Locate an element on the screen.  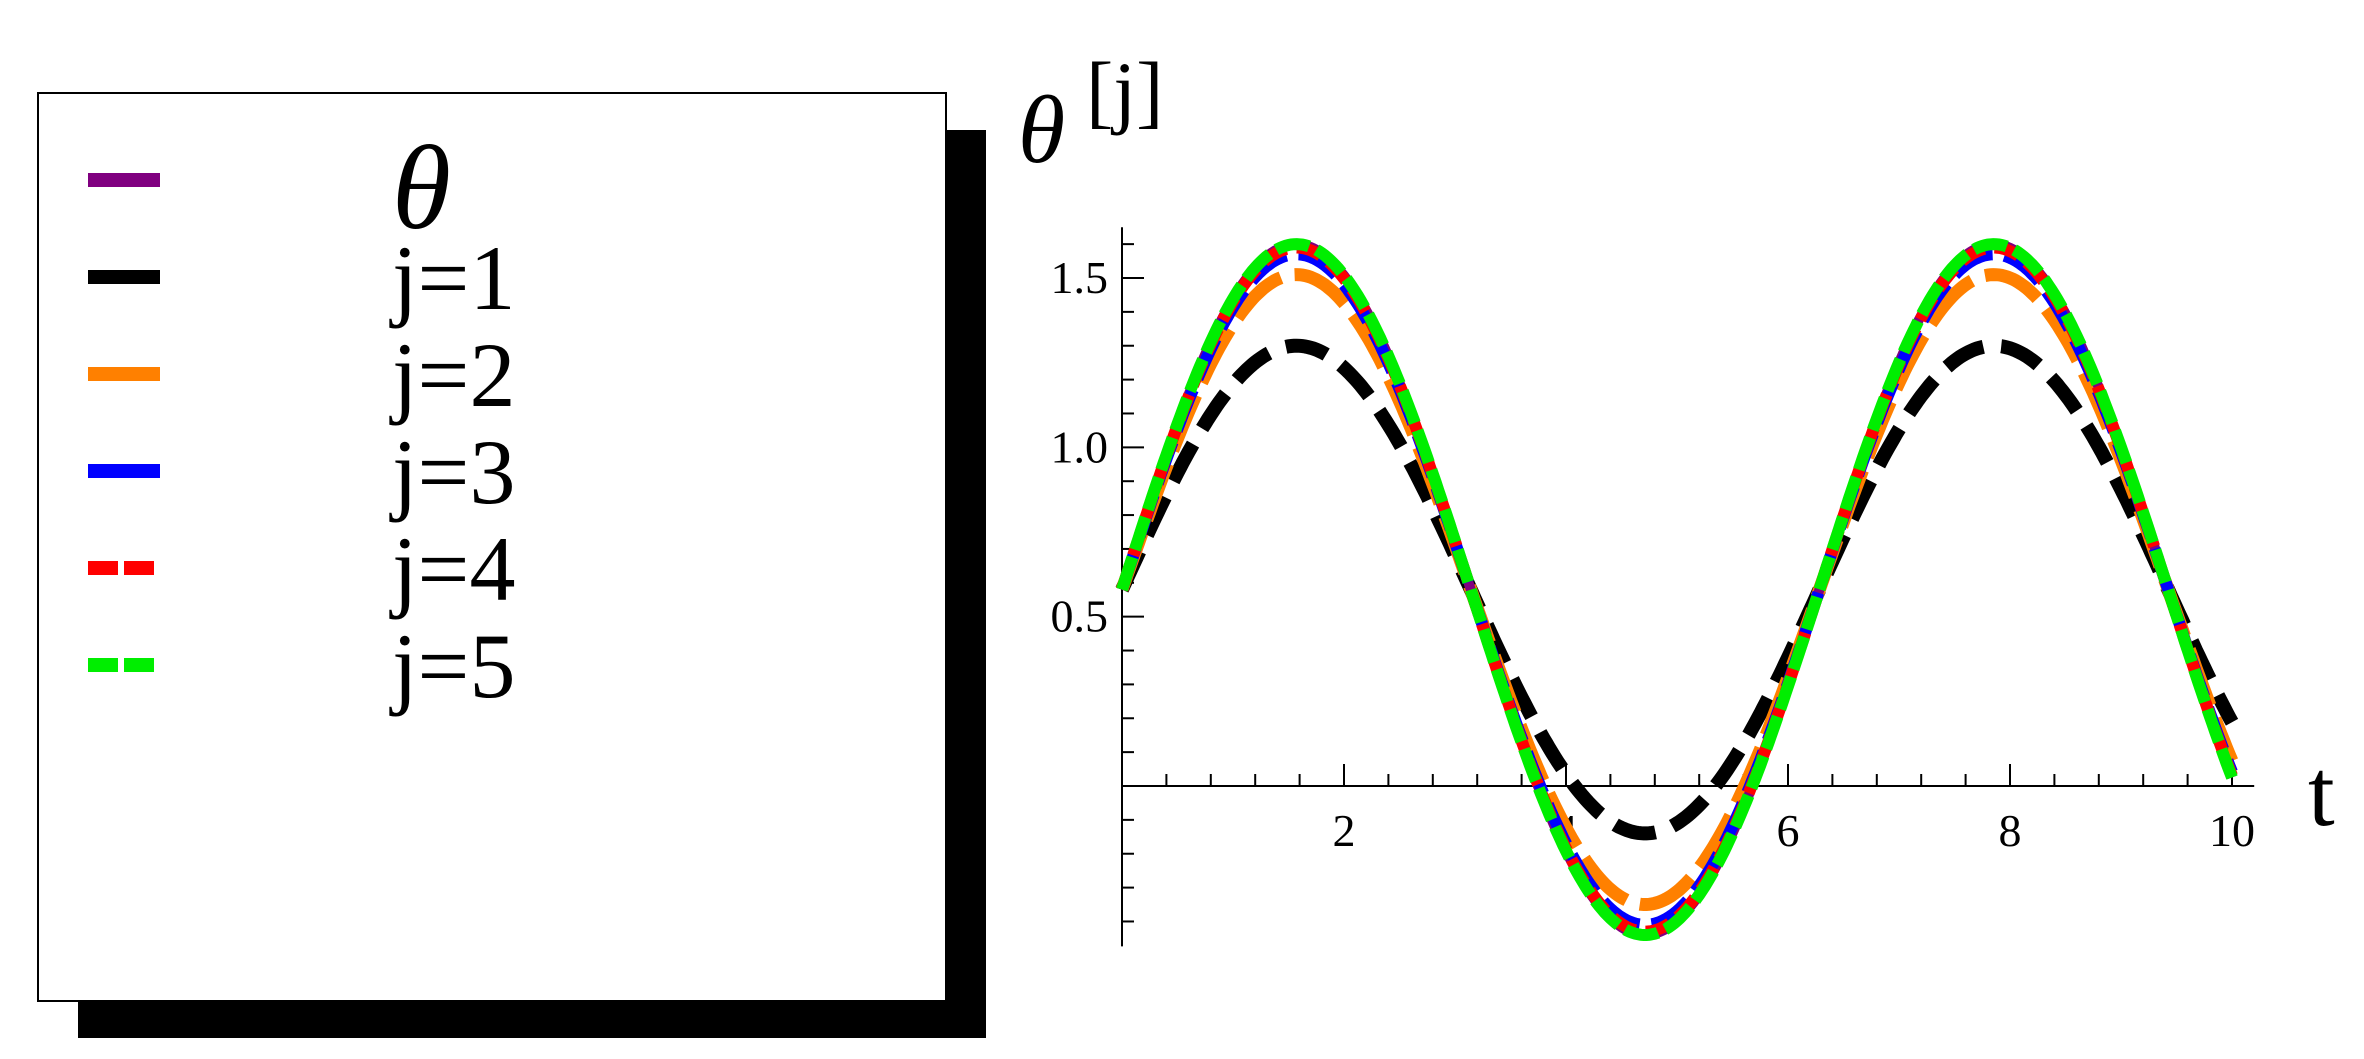
legend-item: θ is located at coordinates (269, 187).